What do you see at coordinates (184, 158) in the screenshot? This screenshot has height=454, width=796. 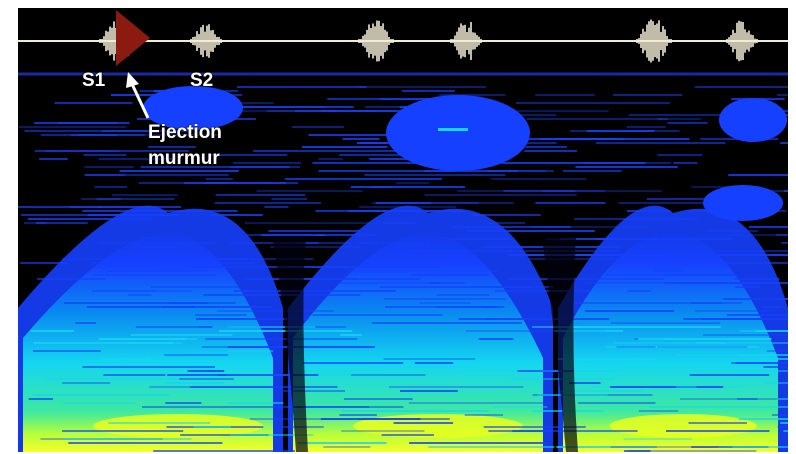 I see `annotation-line-2: murmur` at bounding box center [184, 158].